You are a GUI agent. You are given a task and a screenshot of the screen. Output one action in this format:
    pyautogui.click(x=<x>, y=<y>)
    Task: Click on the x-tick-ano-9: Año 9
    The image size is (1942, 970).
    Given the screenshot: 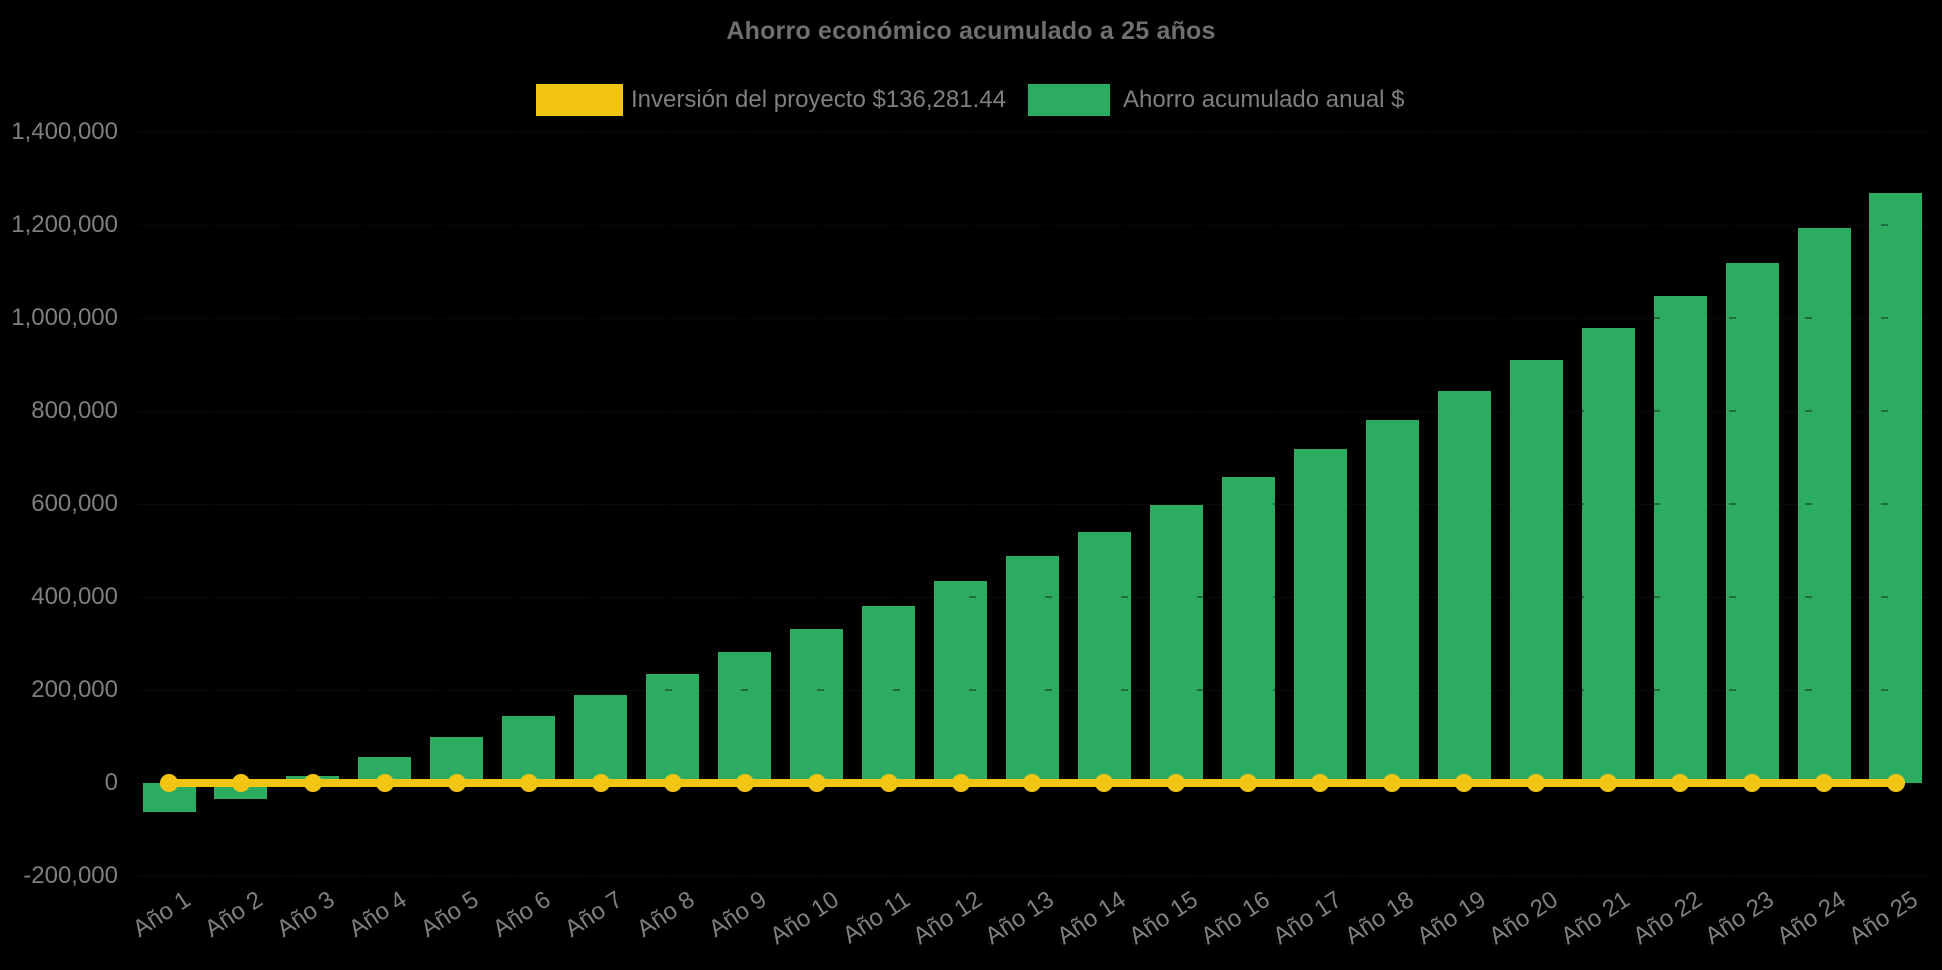 What is the action you would take?
    pyautogui.click(x=738, y=914)
    